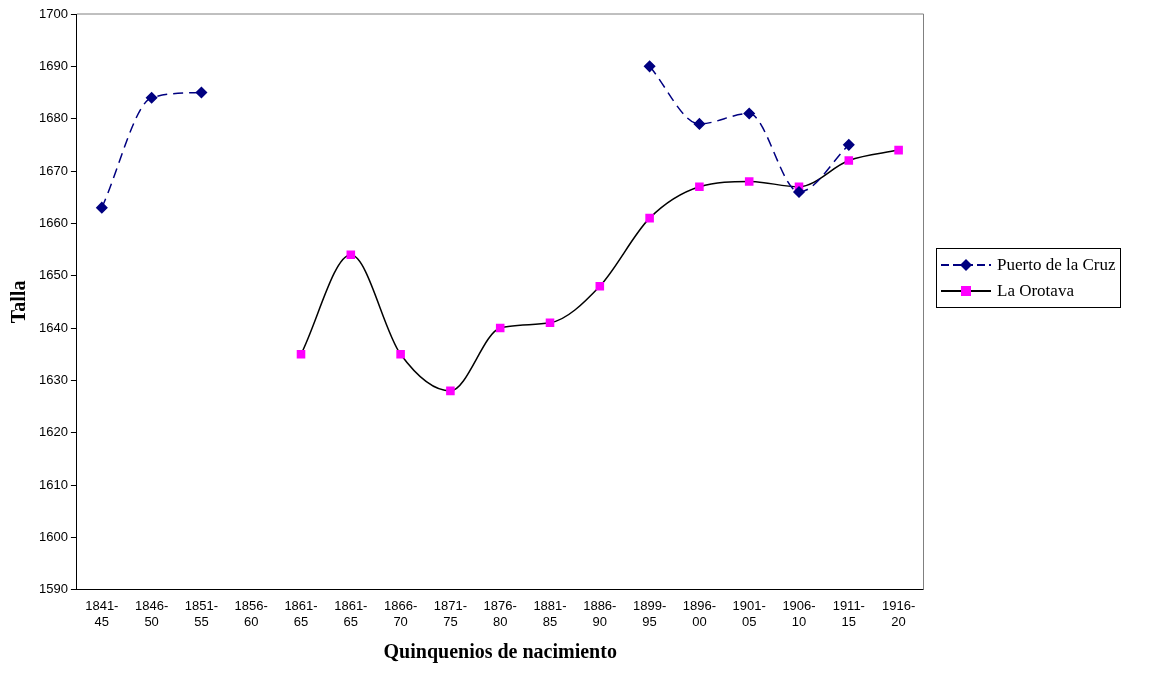 Image resolution: width=1166 pixels, height=673 pixels. Describe the element at coordinates (799, 613) in the screenshot. I see `x-tick-label: 1906-10` at that location.